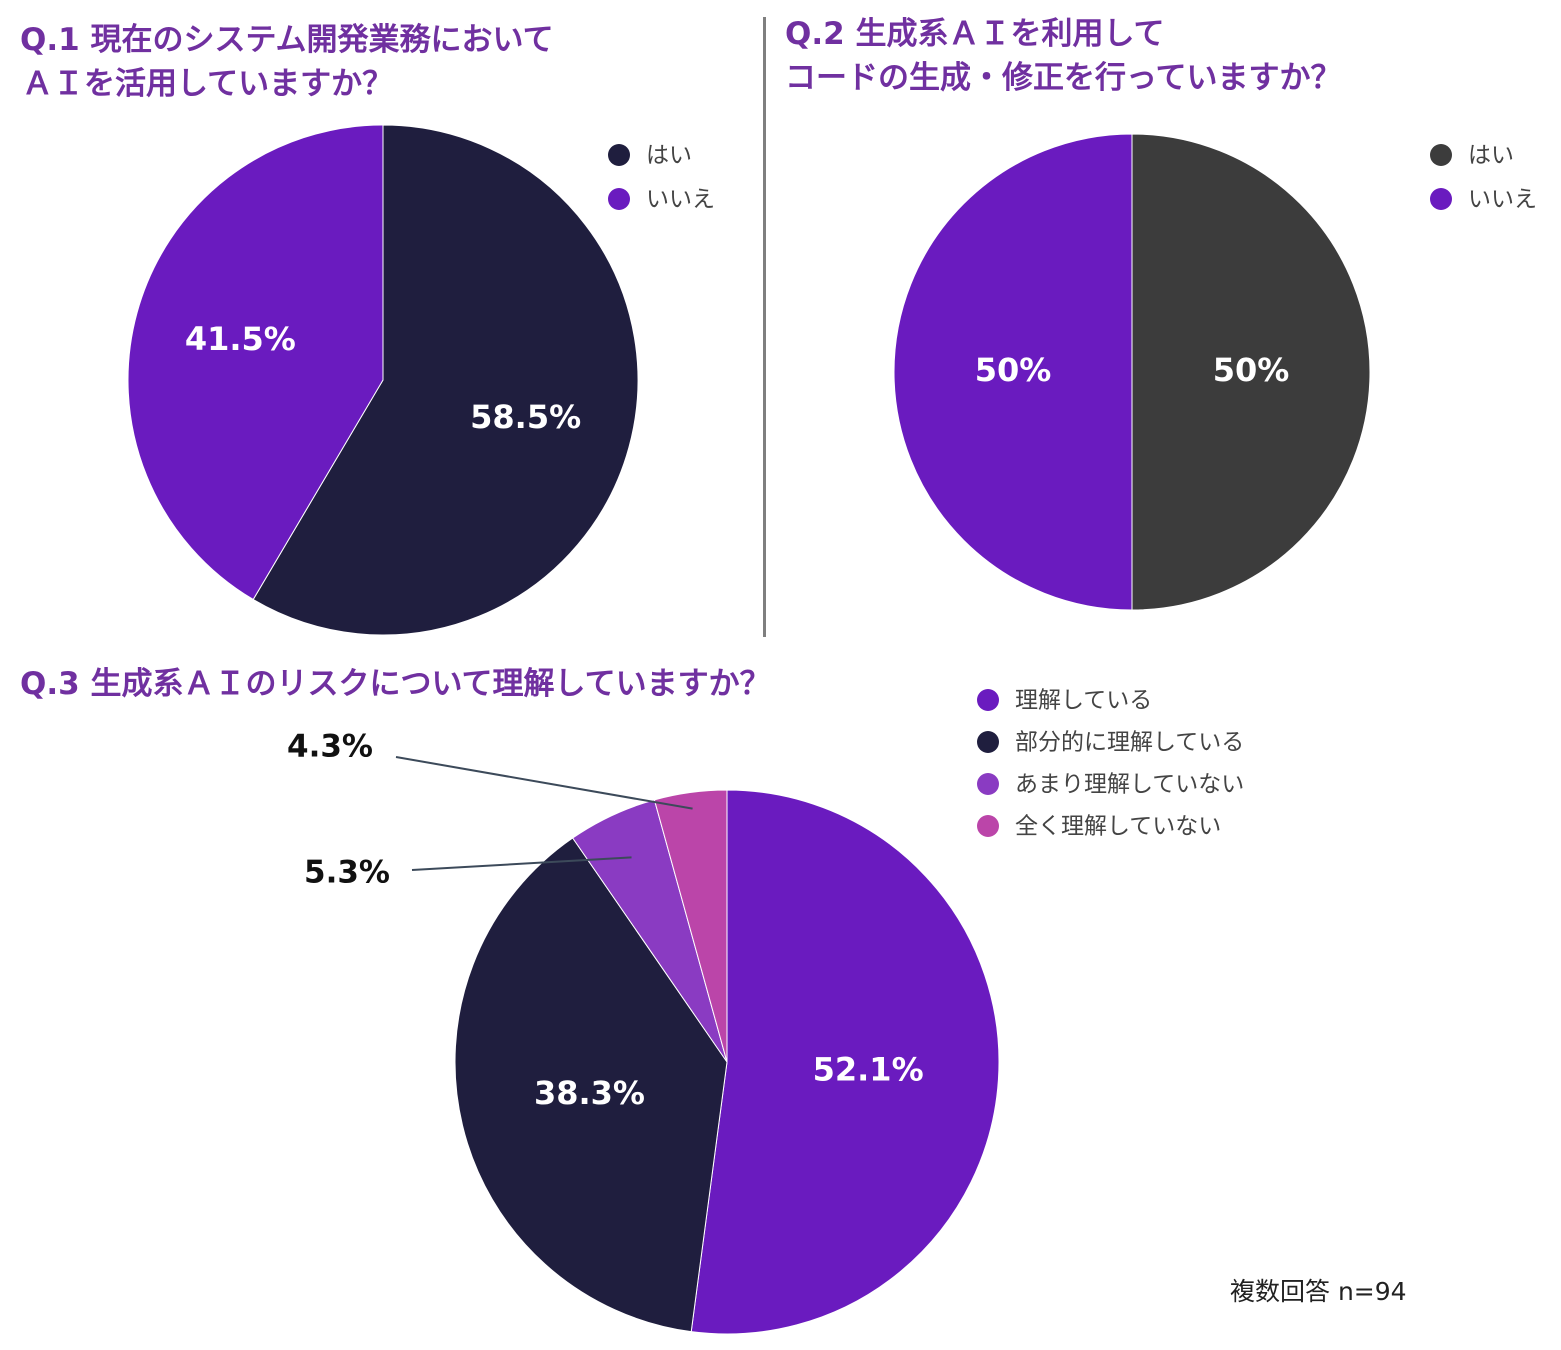 This screenshot has width=1561, height=1350. What do you see at coordinates (975, 34) in the screenshot?
I see `q2-title-line1: Q.2 生成系ＡＩを利用して` at bounding box center [975, 34].